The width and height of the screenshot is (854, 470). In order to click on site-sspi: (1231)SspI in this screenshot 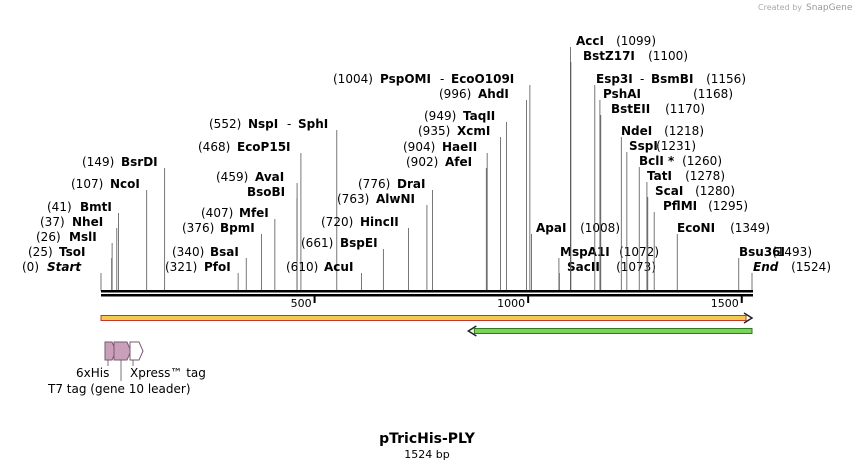, I will do `click(661, 215)`.